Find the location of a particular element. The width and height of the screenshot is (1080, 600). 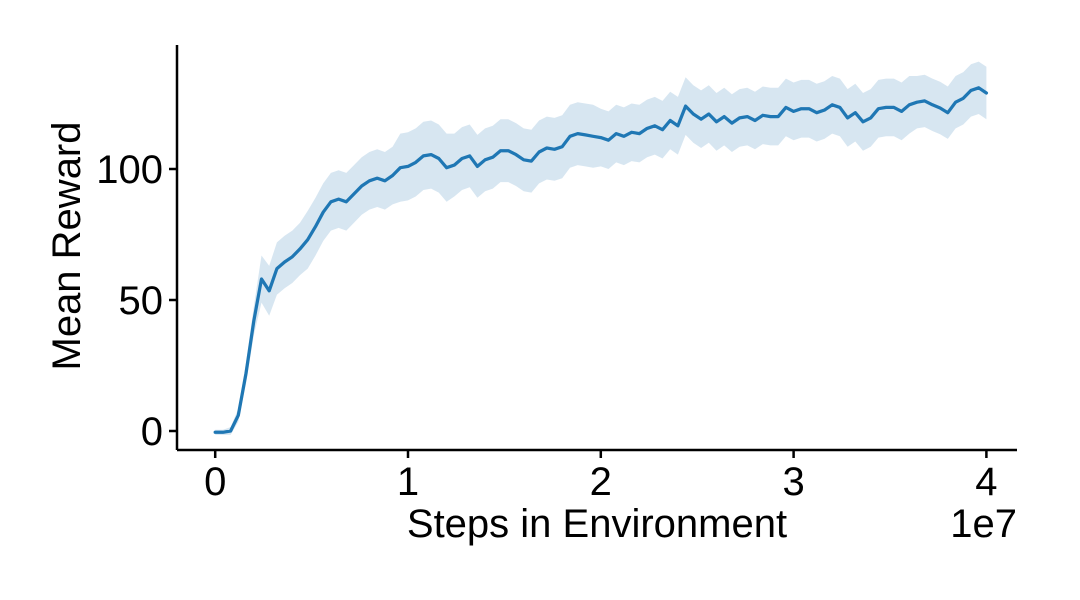

y-tick-label-50: 50 is located at coordinates (141, 301).